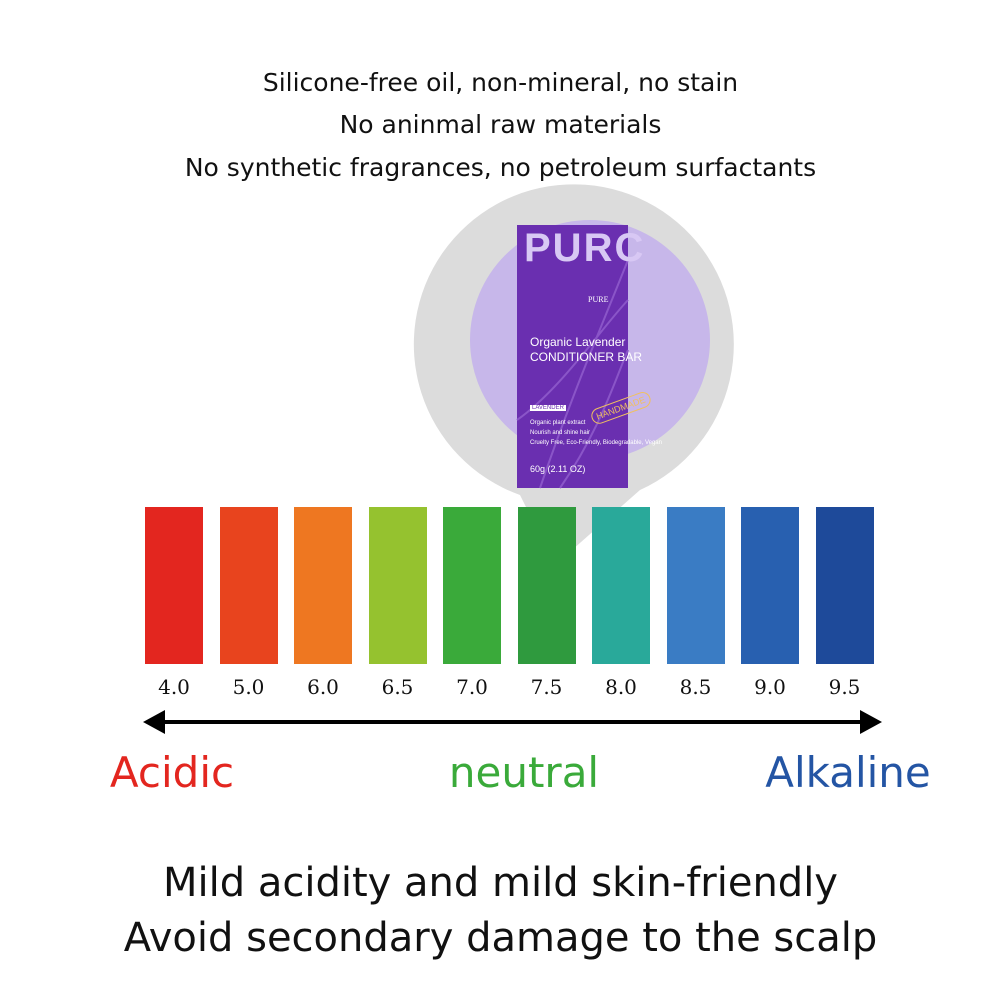 The height and width of the screenshot is (1001, 1001). What do you see at coordinates (844, 687) in the screenshot?
I see `ph-label: 9.5` at bounding box center [844, 687].